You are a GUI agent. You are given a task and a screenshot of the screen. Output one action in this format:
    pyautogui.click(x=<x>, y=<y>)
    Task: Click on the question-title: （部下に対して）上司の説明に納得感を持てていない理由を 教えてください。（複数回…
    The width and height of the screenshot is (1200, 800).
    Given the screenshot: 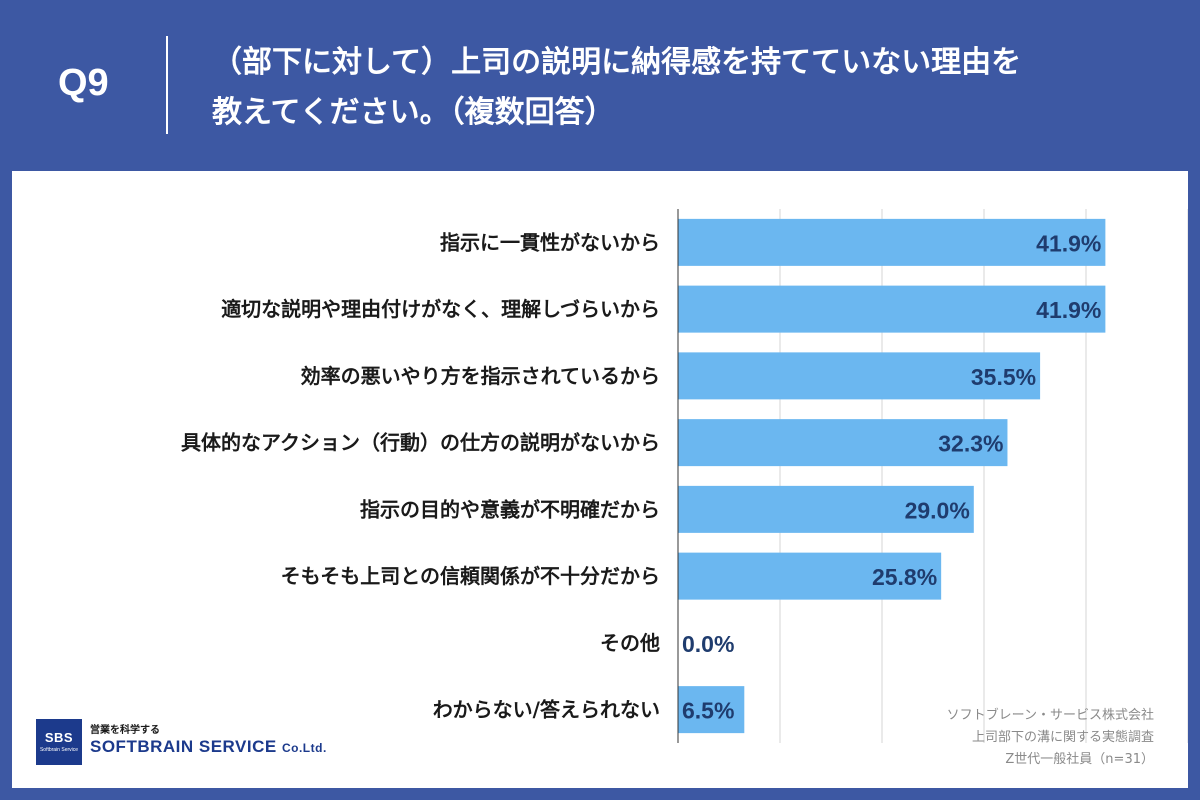 What is the action you would take?
    pyautogui.click(x=617, y=87)
    